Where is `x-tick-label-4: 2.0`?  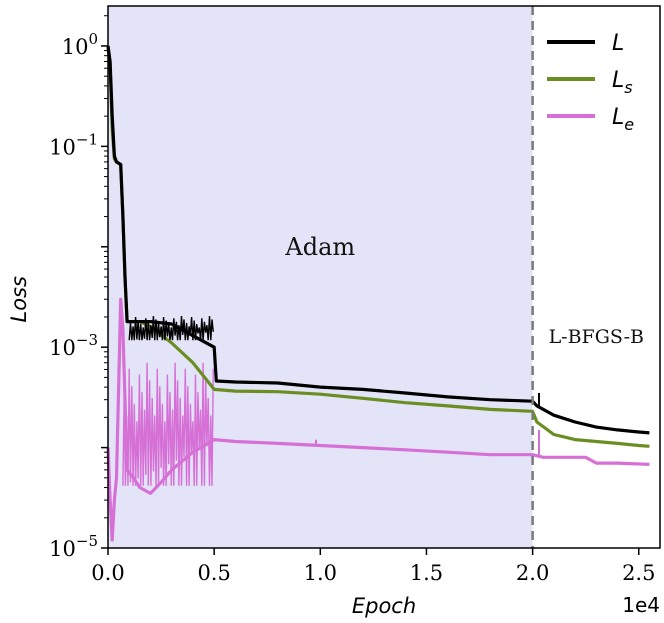 x-tick-label-4: 2.0 is located at coordinates (532, 573).